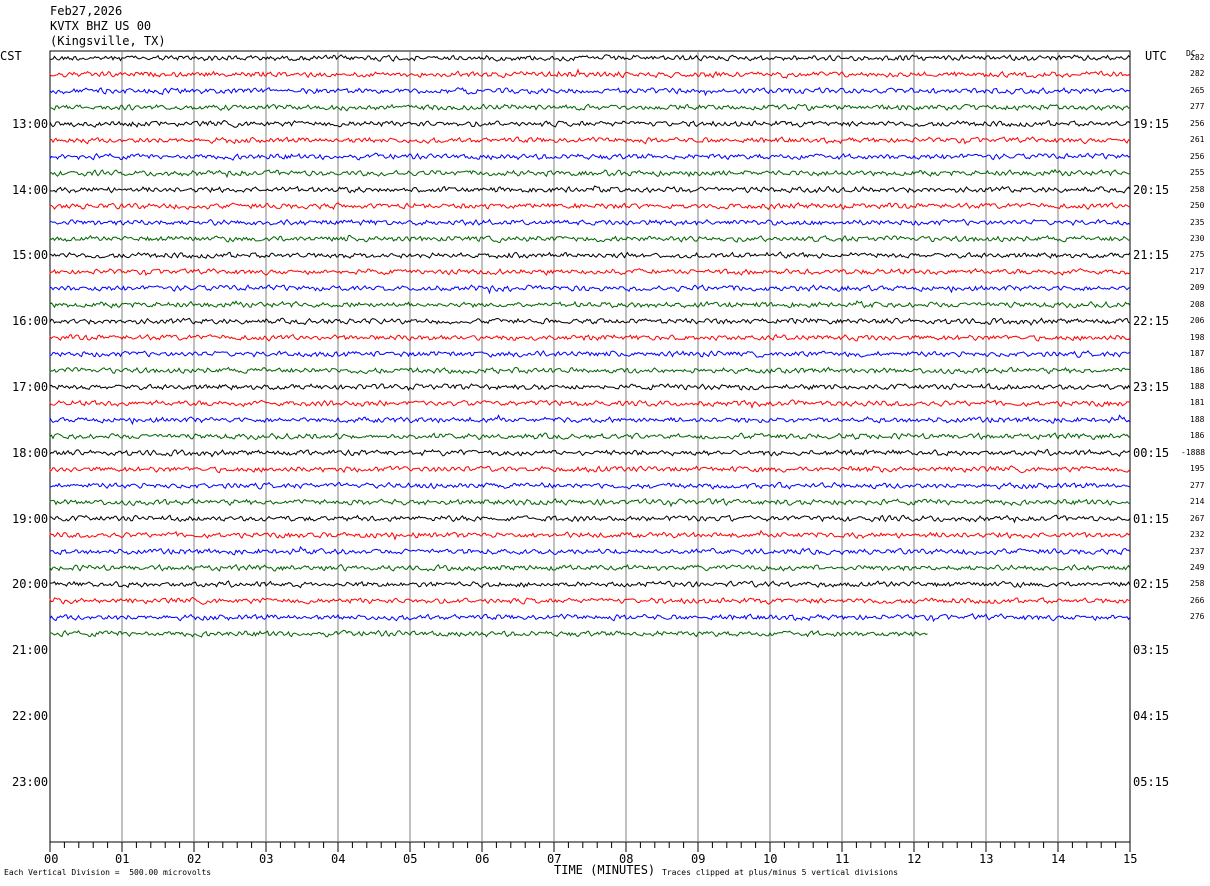  Describe the element at coordinates (86, 11) in the screenshot. I see `header-date: Feb27,2026` at that location.